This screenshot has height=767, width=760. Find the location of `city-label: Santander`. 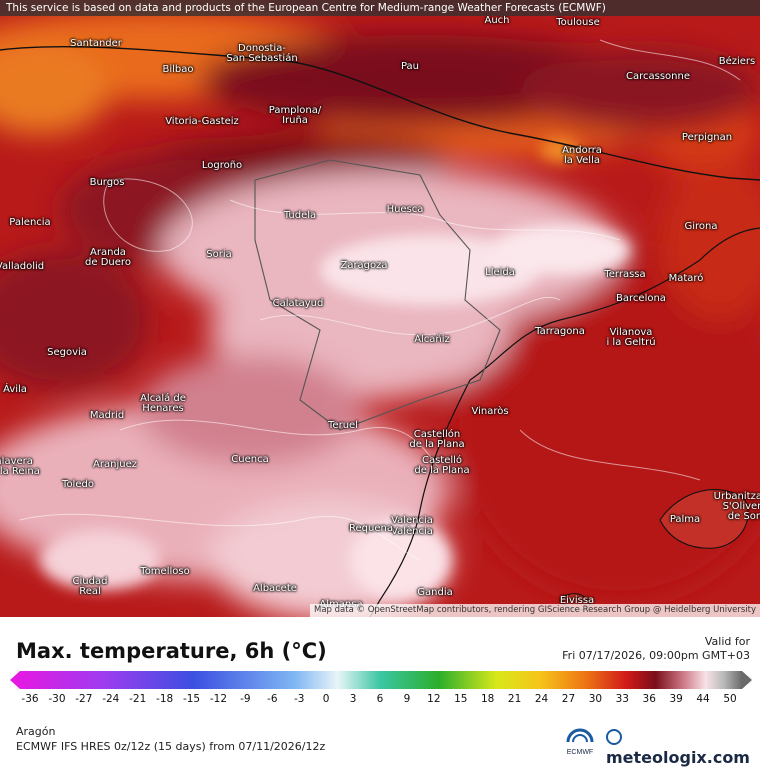

city-label: Santander is located at coordinates (96, 43).